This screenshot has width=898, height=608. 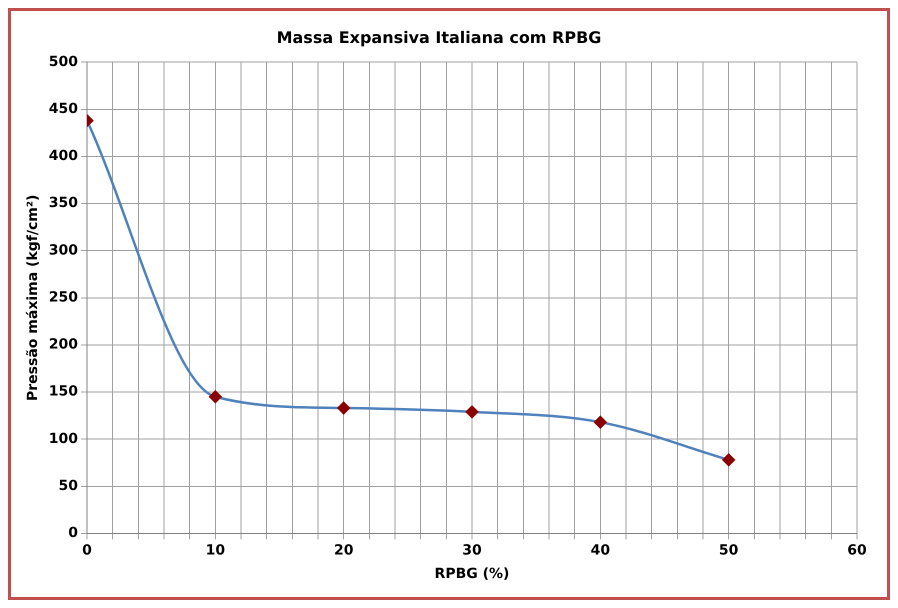 I want to click on y-axis-title: Pressão máxima (kgf/cm²), so click(x=33, y=297).